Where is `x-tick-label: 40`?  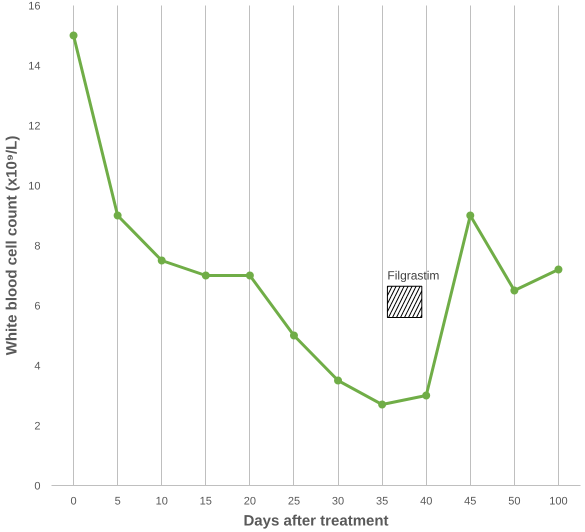
x-tick-label: 40 is located at coordinates (426, 502).